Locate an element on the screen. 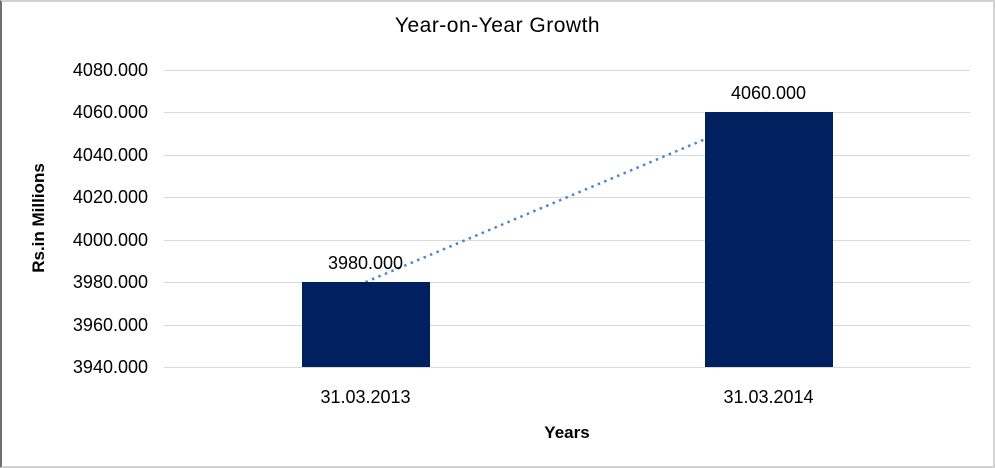  y-tick-label: 4080.000 is located at coordinates (110, 70).